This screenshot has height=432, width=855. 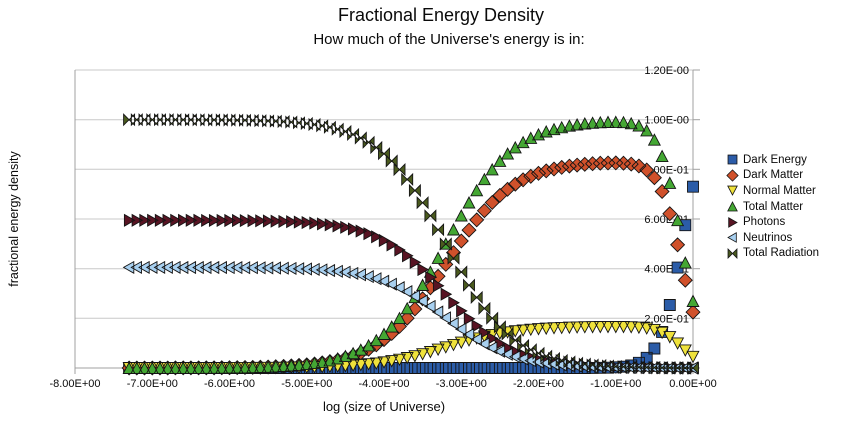 What do you see at coordinates (152, 384) in the screenshot?
I see `x-tick-label: -7.00E+00` at bounding box center [152, 384].